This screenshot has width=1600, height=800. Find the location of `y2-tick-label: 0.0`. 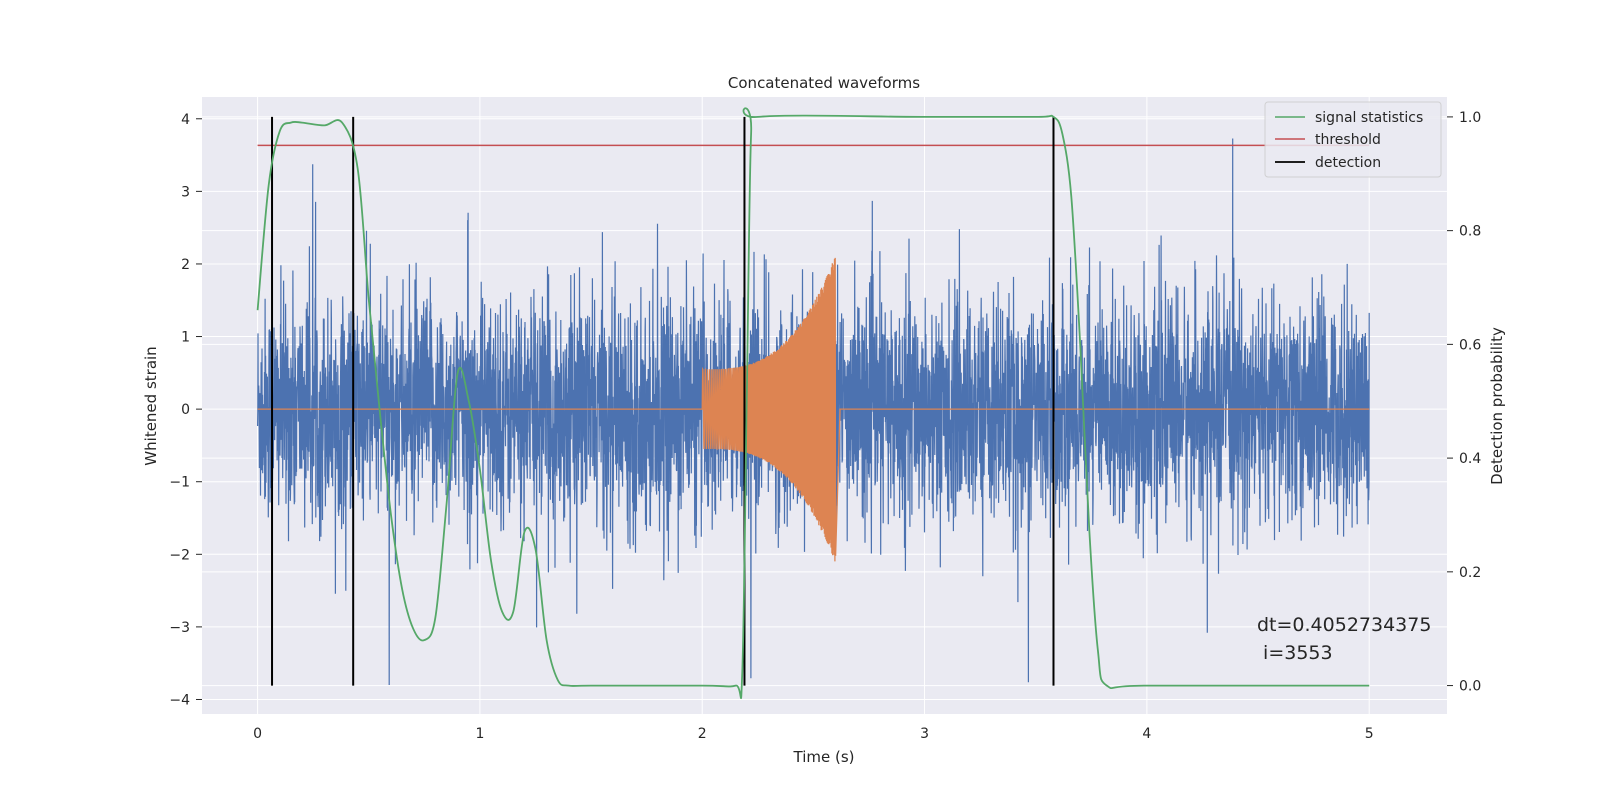

y2-tick-label: 0.0 is located at coordinates (1470, 687).